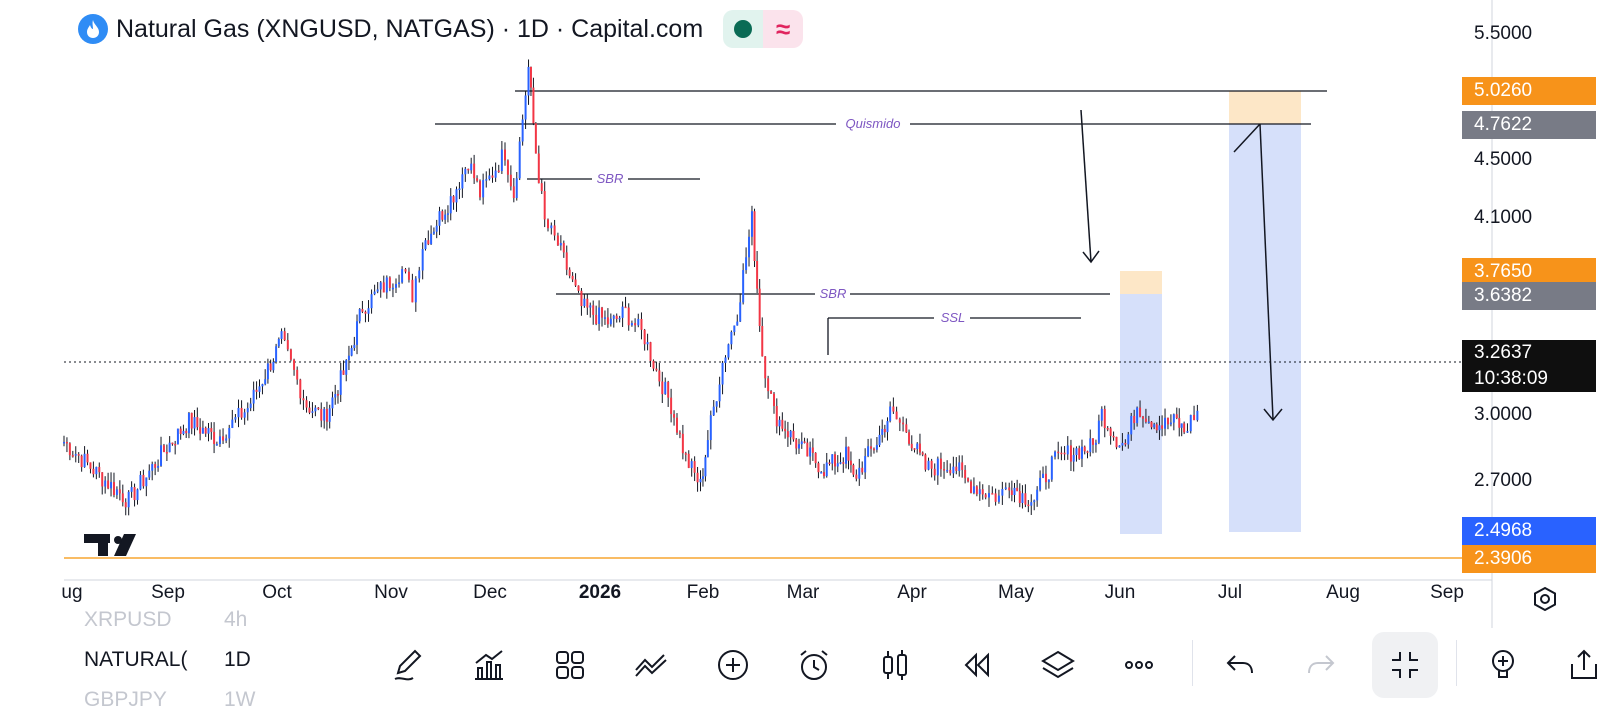 The image size is (1604, 720). Describe the element at coordinates (1016, 592) in the screenshot. I see `time-label: May` at that location.